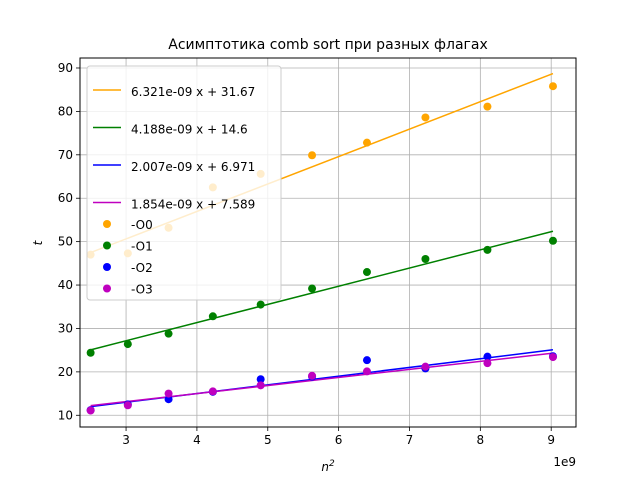 The image size is (640, 480). I want to click on legend-label: 6.321e-09 x + 31.67, so click(193, 92).